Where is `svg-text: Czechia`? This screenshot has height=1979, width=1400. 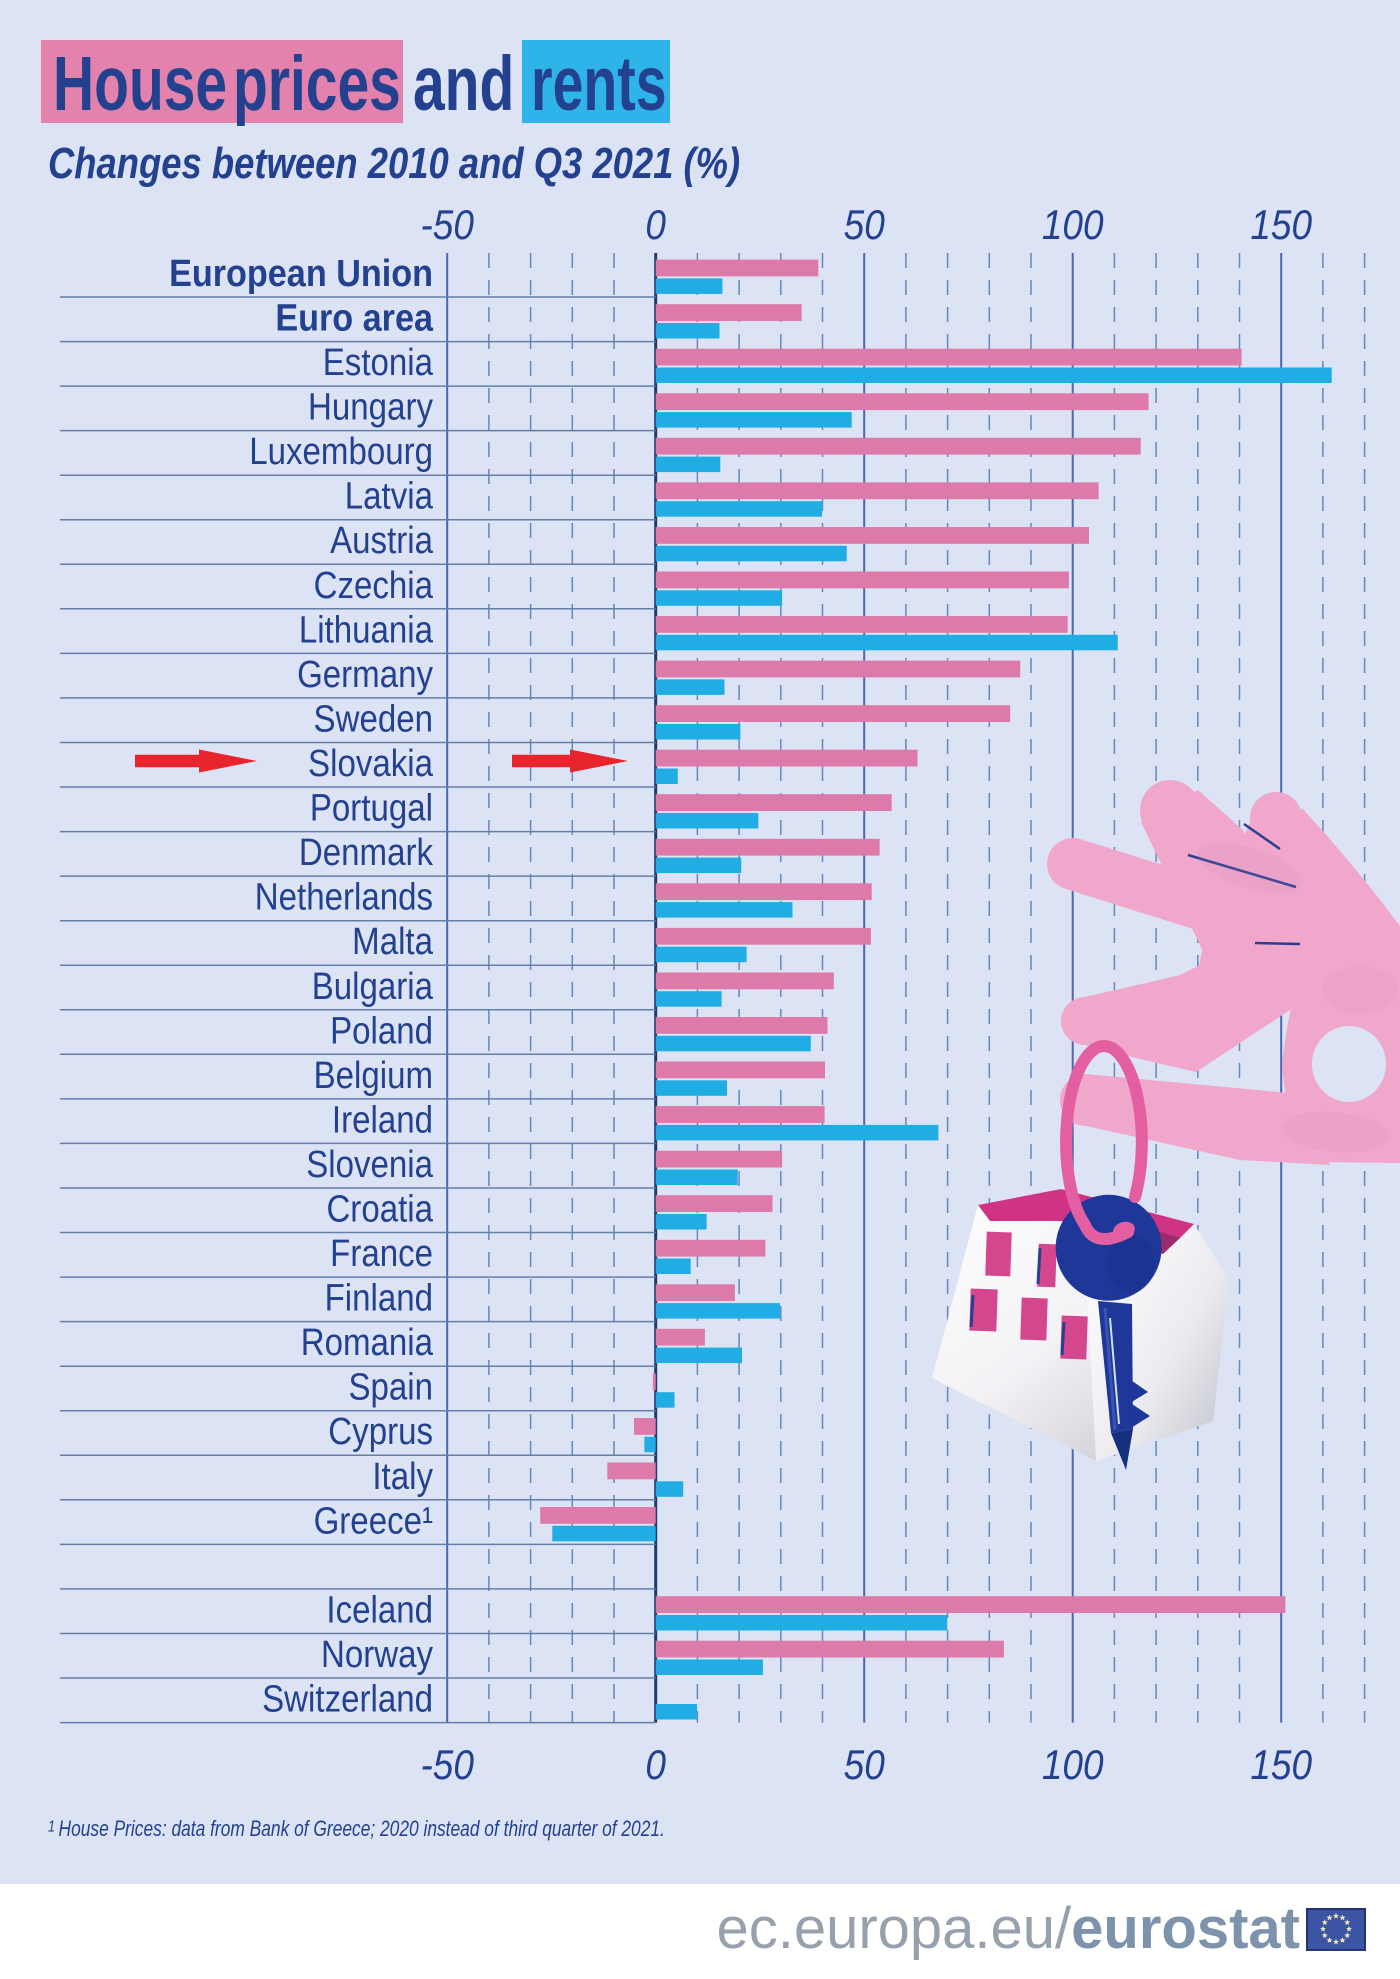 svg-text: Czechia is located at coordinates (374, 585).